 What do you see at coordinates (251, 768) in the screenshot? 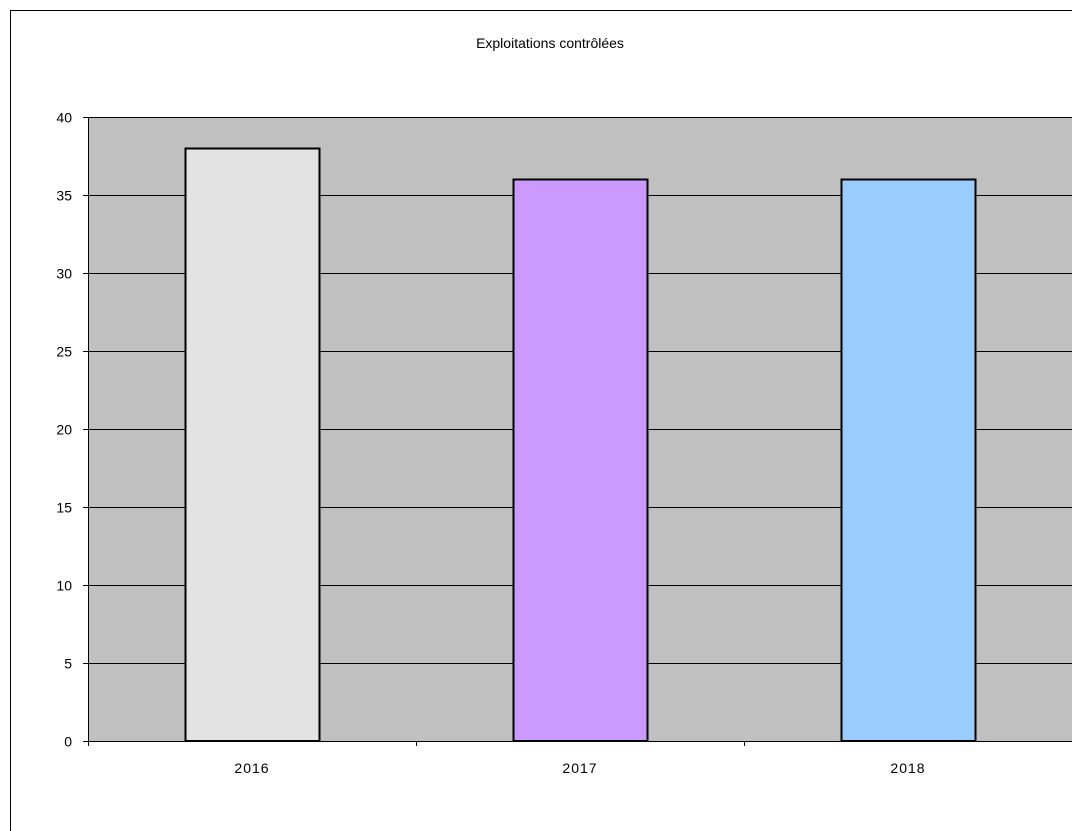
I see `x-tick-label: 2016` at bounding box center [251, 768].